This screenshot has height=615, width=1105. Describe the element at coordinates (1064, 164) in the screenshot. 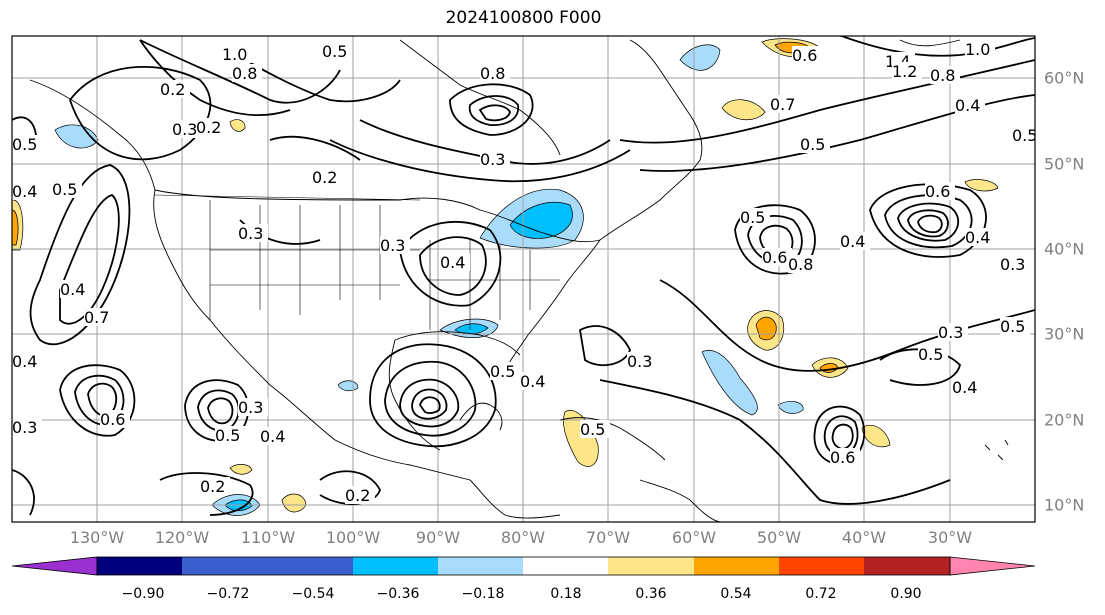

I see `latitude-label: 50°N` at that location.